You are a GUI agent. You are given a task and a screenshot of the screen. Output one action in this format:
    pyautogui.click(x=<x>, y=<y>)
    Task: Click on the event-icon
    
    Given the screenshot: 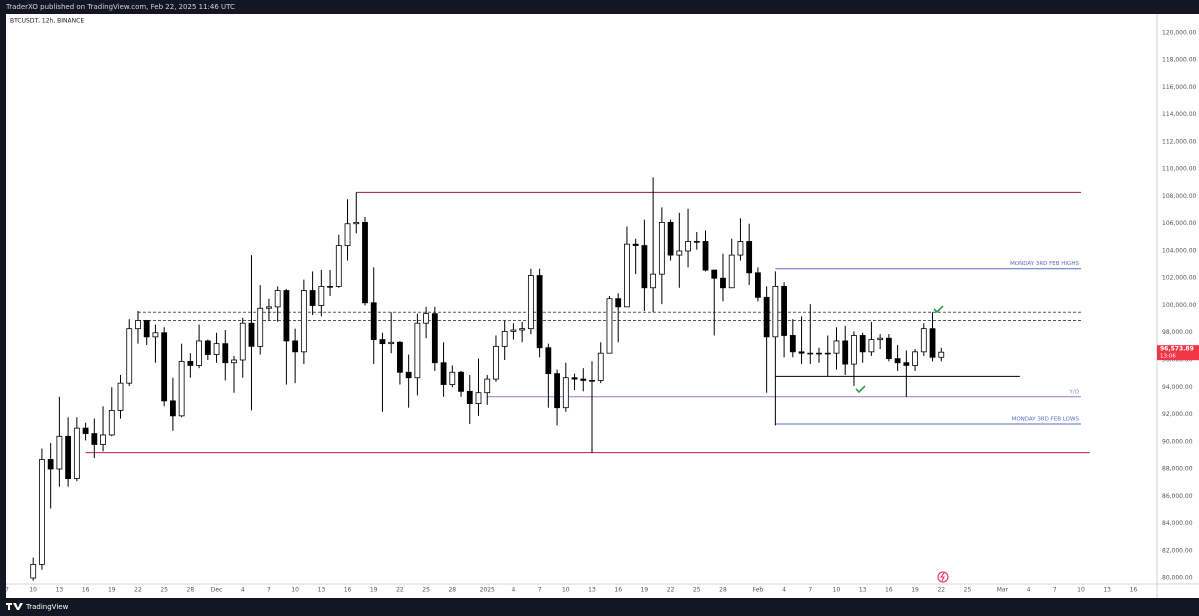 What is the action you would take?
    pyautogui.click(x=943, y=577)
    